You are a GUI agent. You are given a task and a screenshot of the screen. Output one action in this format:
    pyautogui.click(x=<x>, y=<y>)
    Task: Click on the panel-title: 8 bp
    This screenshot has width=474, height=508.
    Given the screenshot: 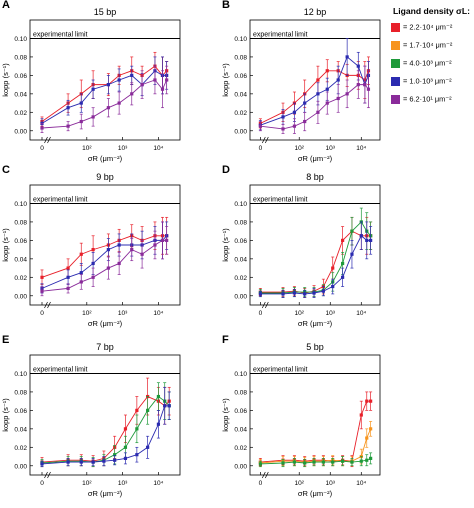 What is the action you would take?
    pyautogui.click(x=315, y=177)
    